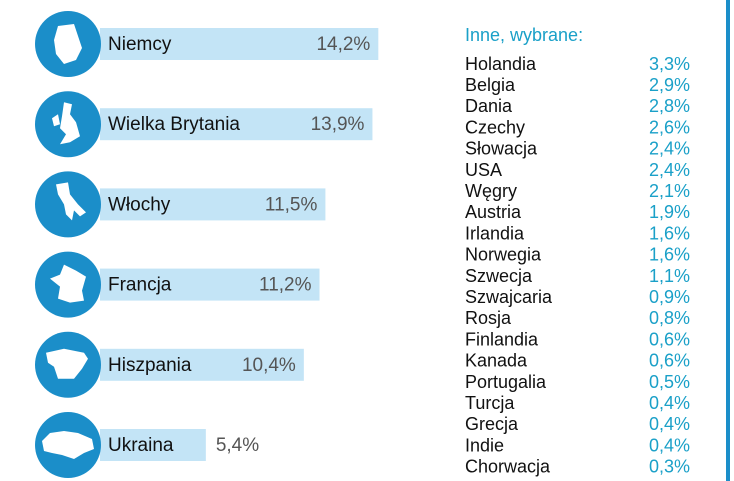 Image resolution: width=734 pixels, height=481 pixels. Describe the element at coordinates (669, 318) in the screenshot. I see `list-share: 0,8%` at that location.